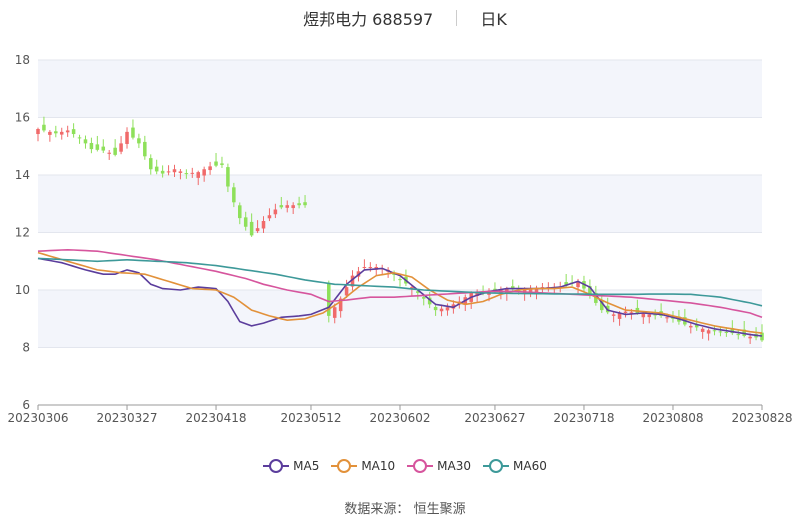  Describe the element at coordinates (22, 175) in the screenshot. I see `y-tick-label: 14` at that location.